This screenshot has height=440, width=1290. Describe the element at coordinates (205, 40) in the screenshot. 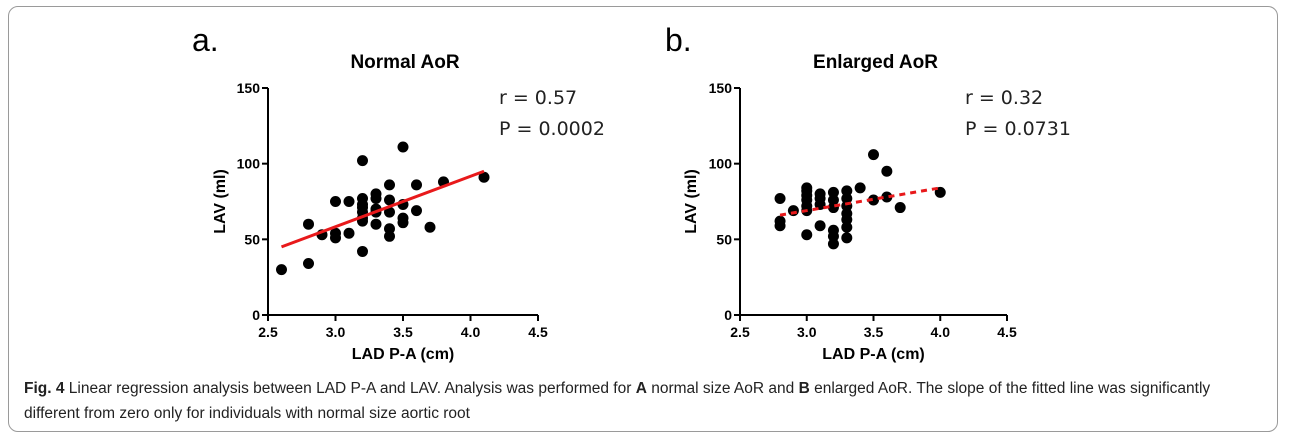

I see `panel-a-label: a.` at that location.